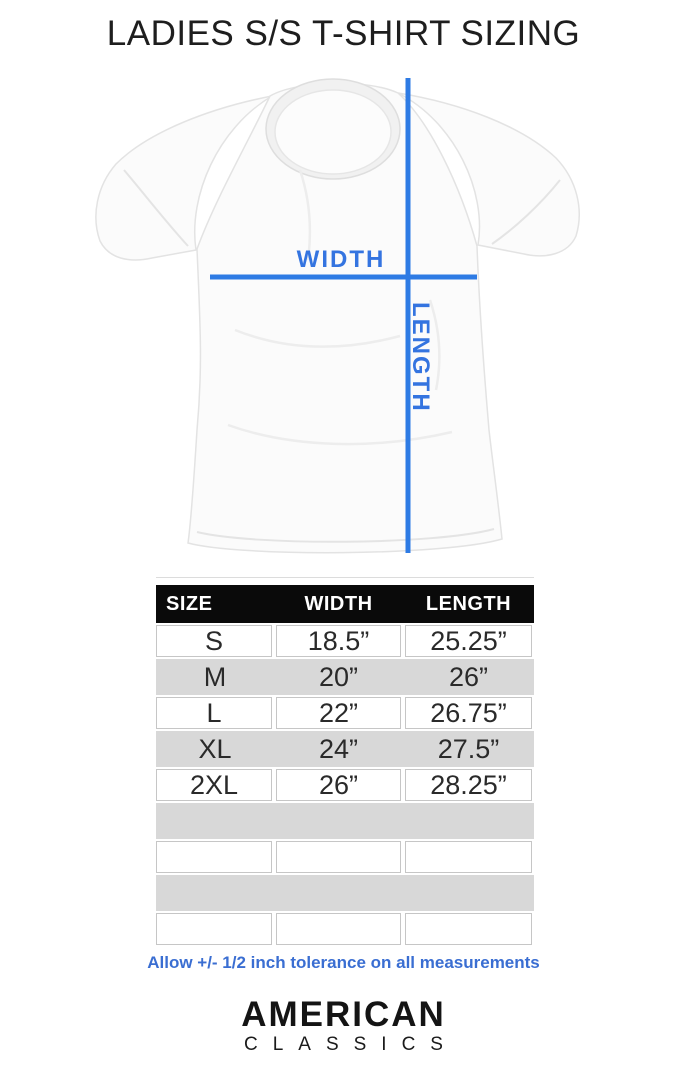  I want to click on table-cell: 25.25”, so click(468, 641).